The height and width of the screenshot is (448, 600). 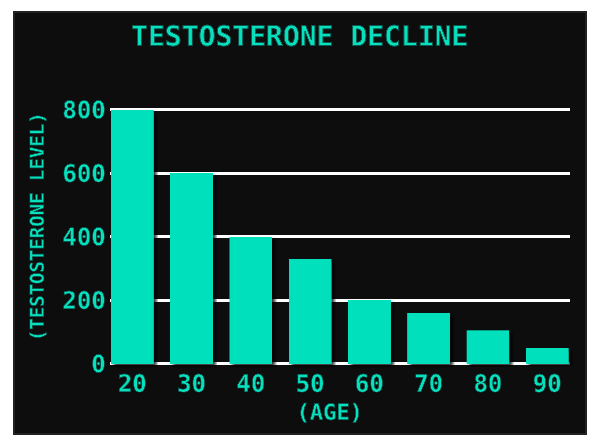 I want to click on x-tick-label: 80, so click(x=488, y=384).